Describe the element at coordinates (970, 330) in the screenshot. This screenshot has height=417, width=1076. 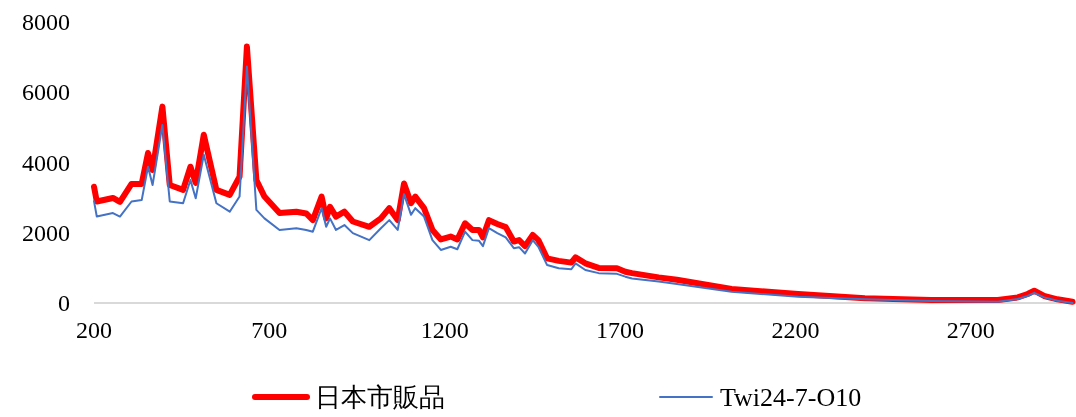
I see `x-tick-label: 2700` at that location.